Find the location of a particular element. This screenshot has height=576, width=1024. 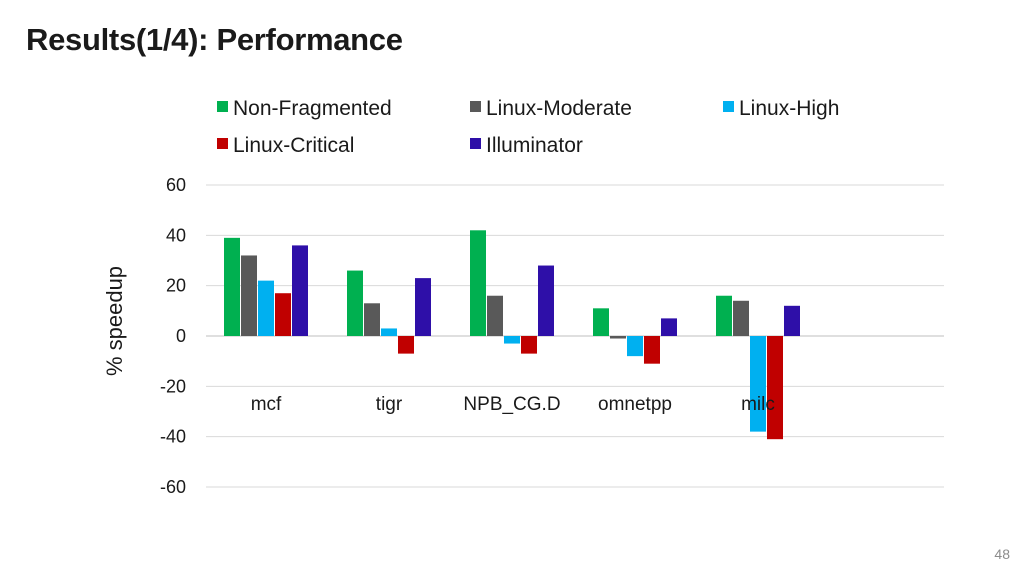

y-tick-label: 0 is located at coordinates (181, 336).